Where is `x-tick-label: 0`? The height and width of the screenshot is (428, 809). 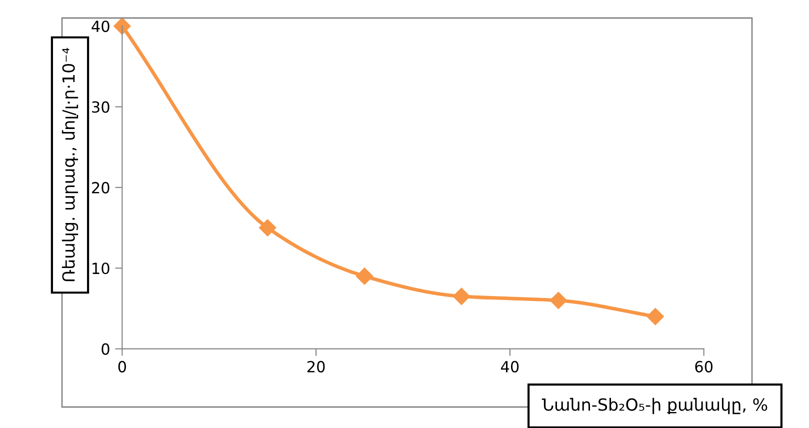
x-tick-label: 0 is located at coordinates (122, 366).